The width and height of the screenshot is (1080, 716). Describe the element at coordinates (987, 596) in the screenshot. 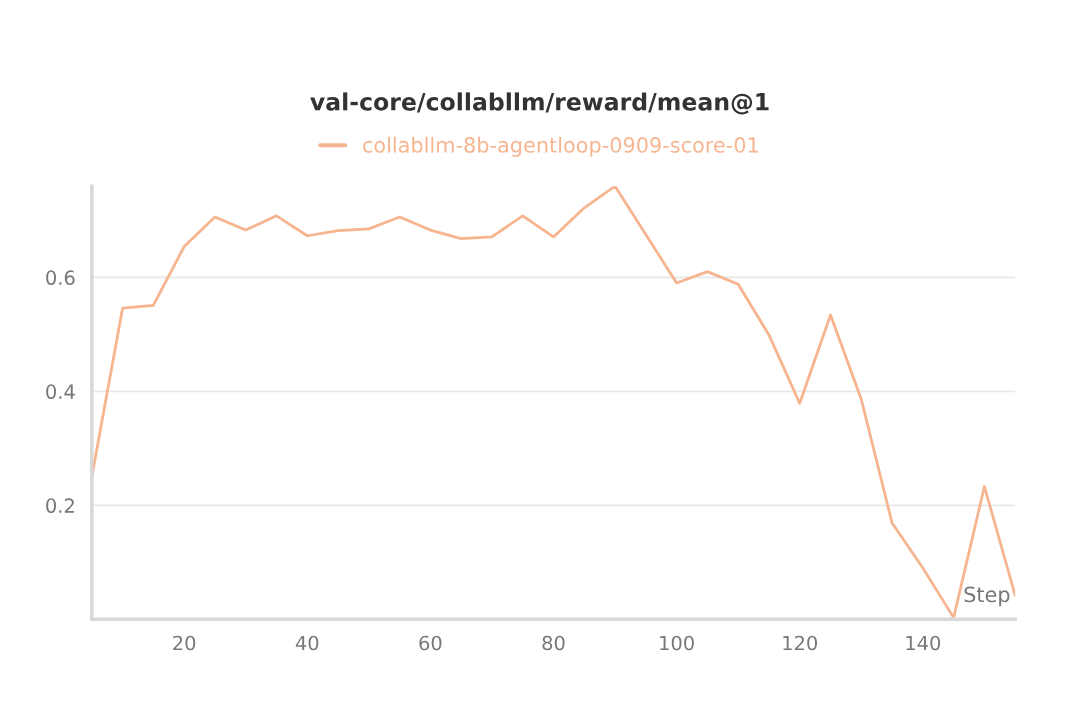

I see `x-axis-title: Step` at that location.